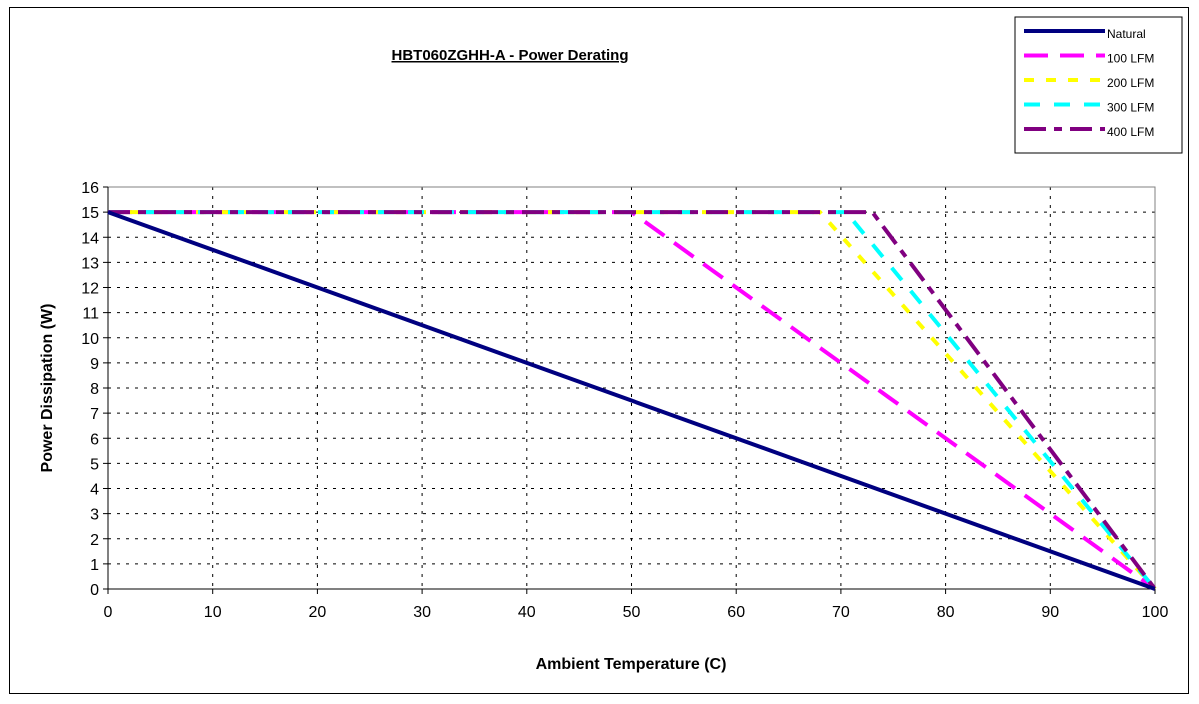 This screenshot has width=1199, height=704. What do you see at coordinates (1050, 612) in the screenshot?
I see `x-tick-label: 90` at bounding box center [1050, 612].